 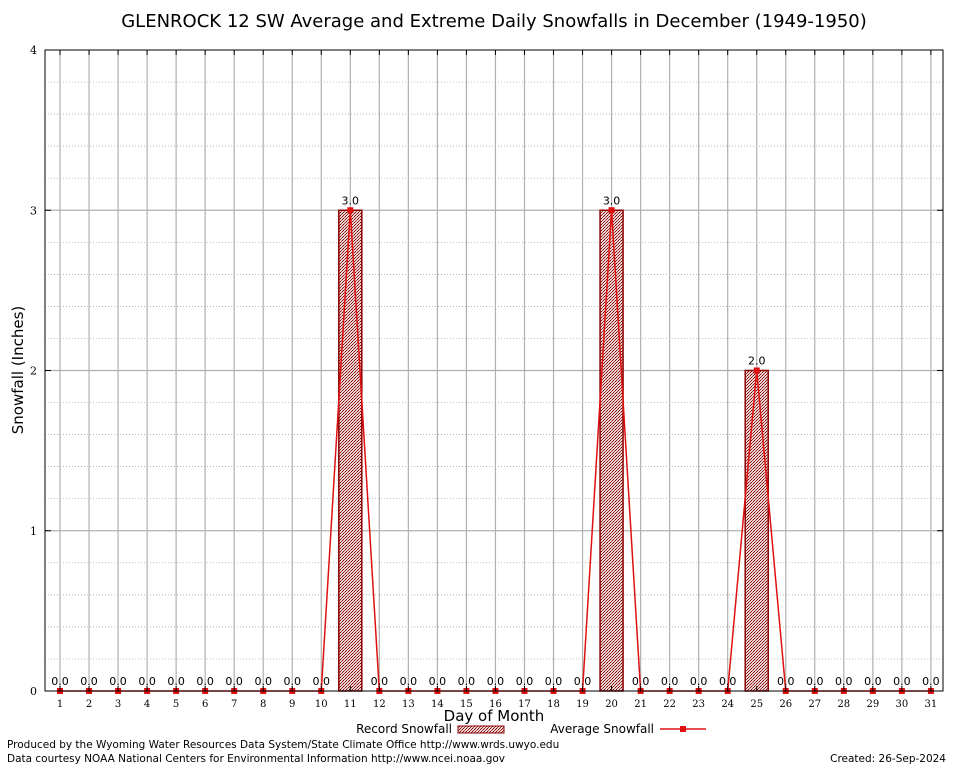 I want to click on x-tick-label: 21, so click(x=640, y=704).